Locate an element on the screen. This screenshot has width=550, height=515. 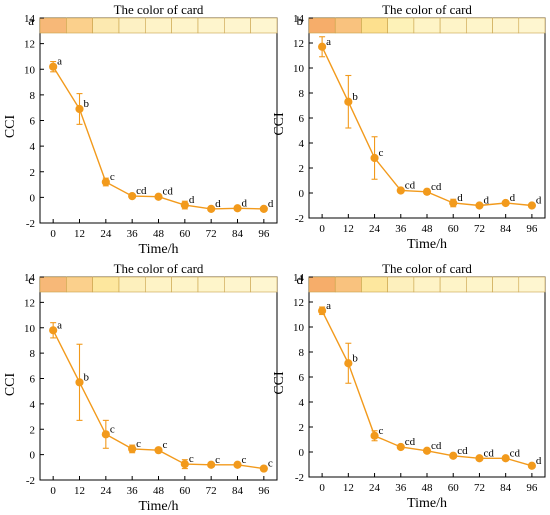
y-tick-label: 4 is located at coordinates (302, 403).